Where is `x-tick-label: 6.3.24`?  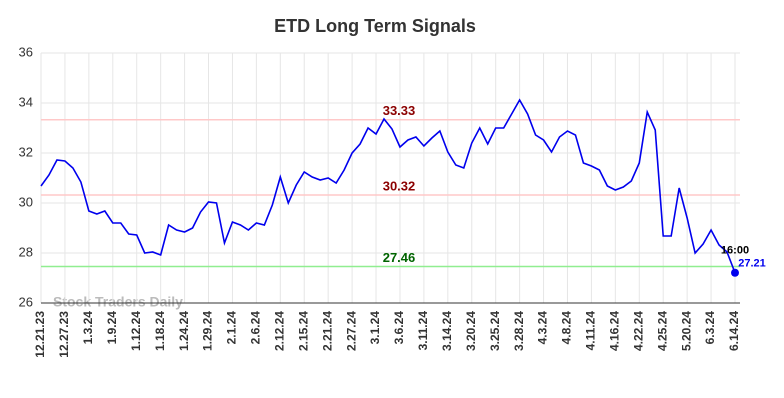 x-tick-label: 6.3.24 is located at coordinates (710, 328).